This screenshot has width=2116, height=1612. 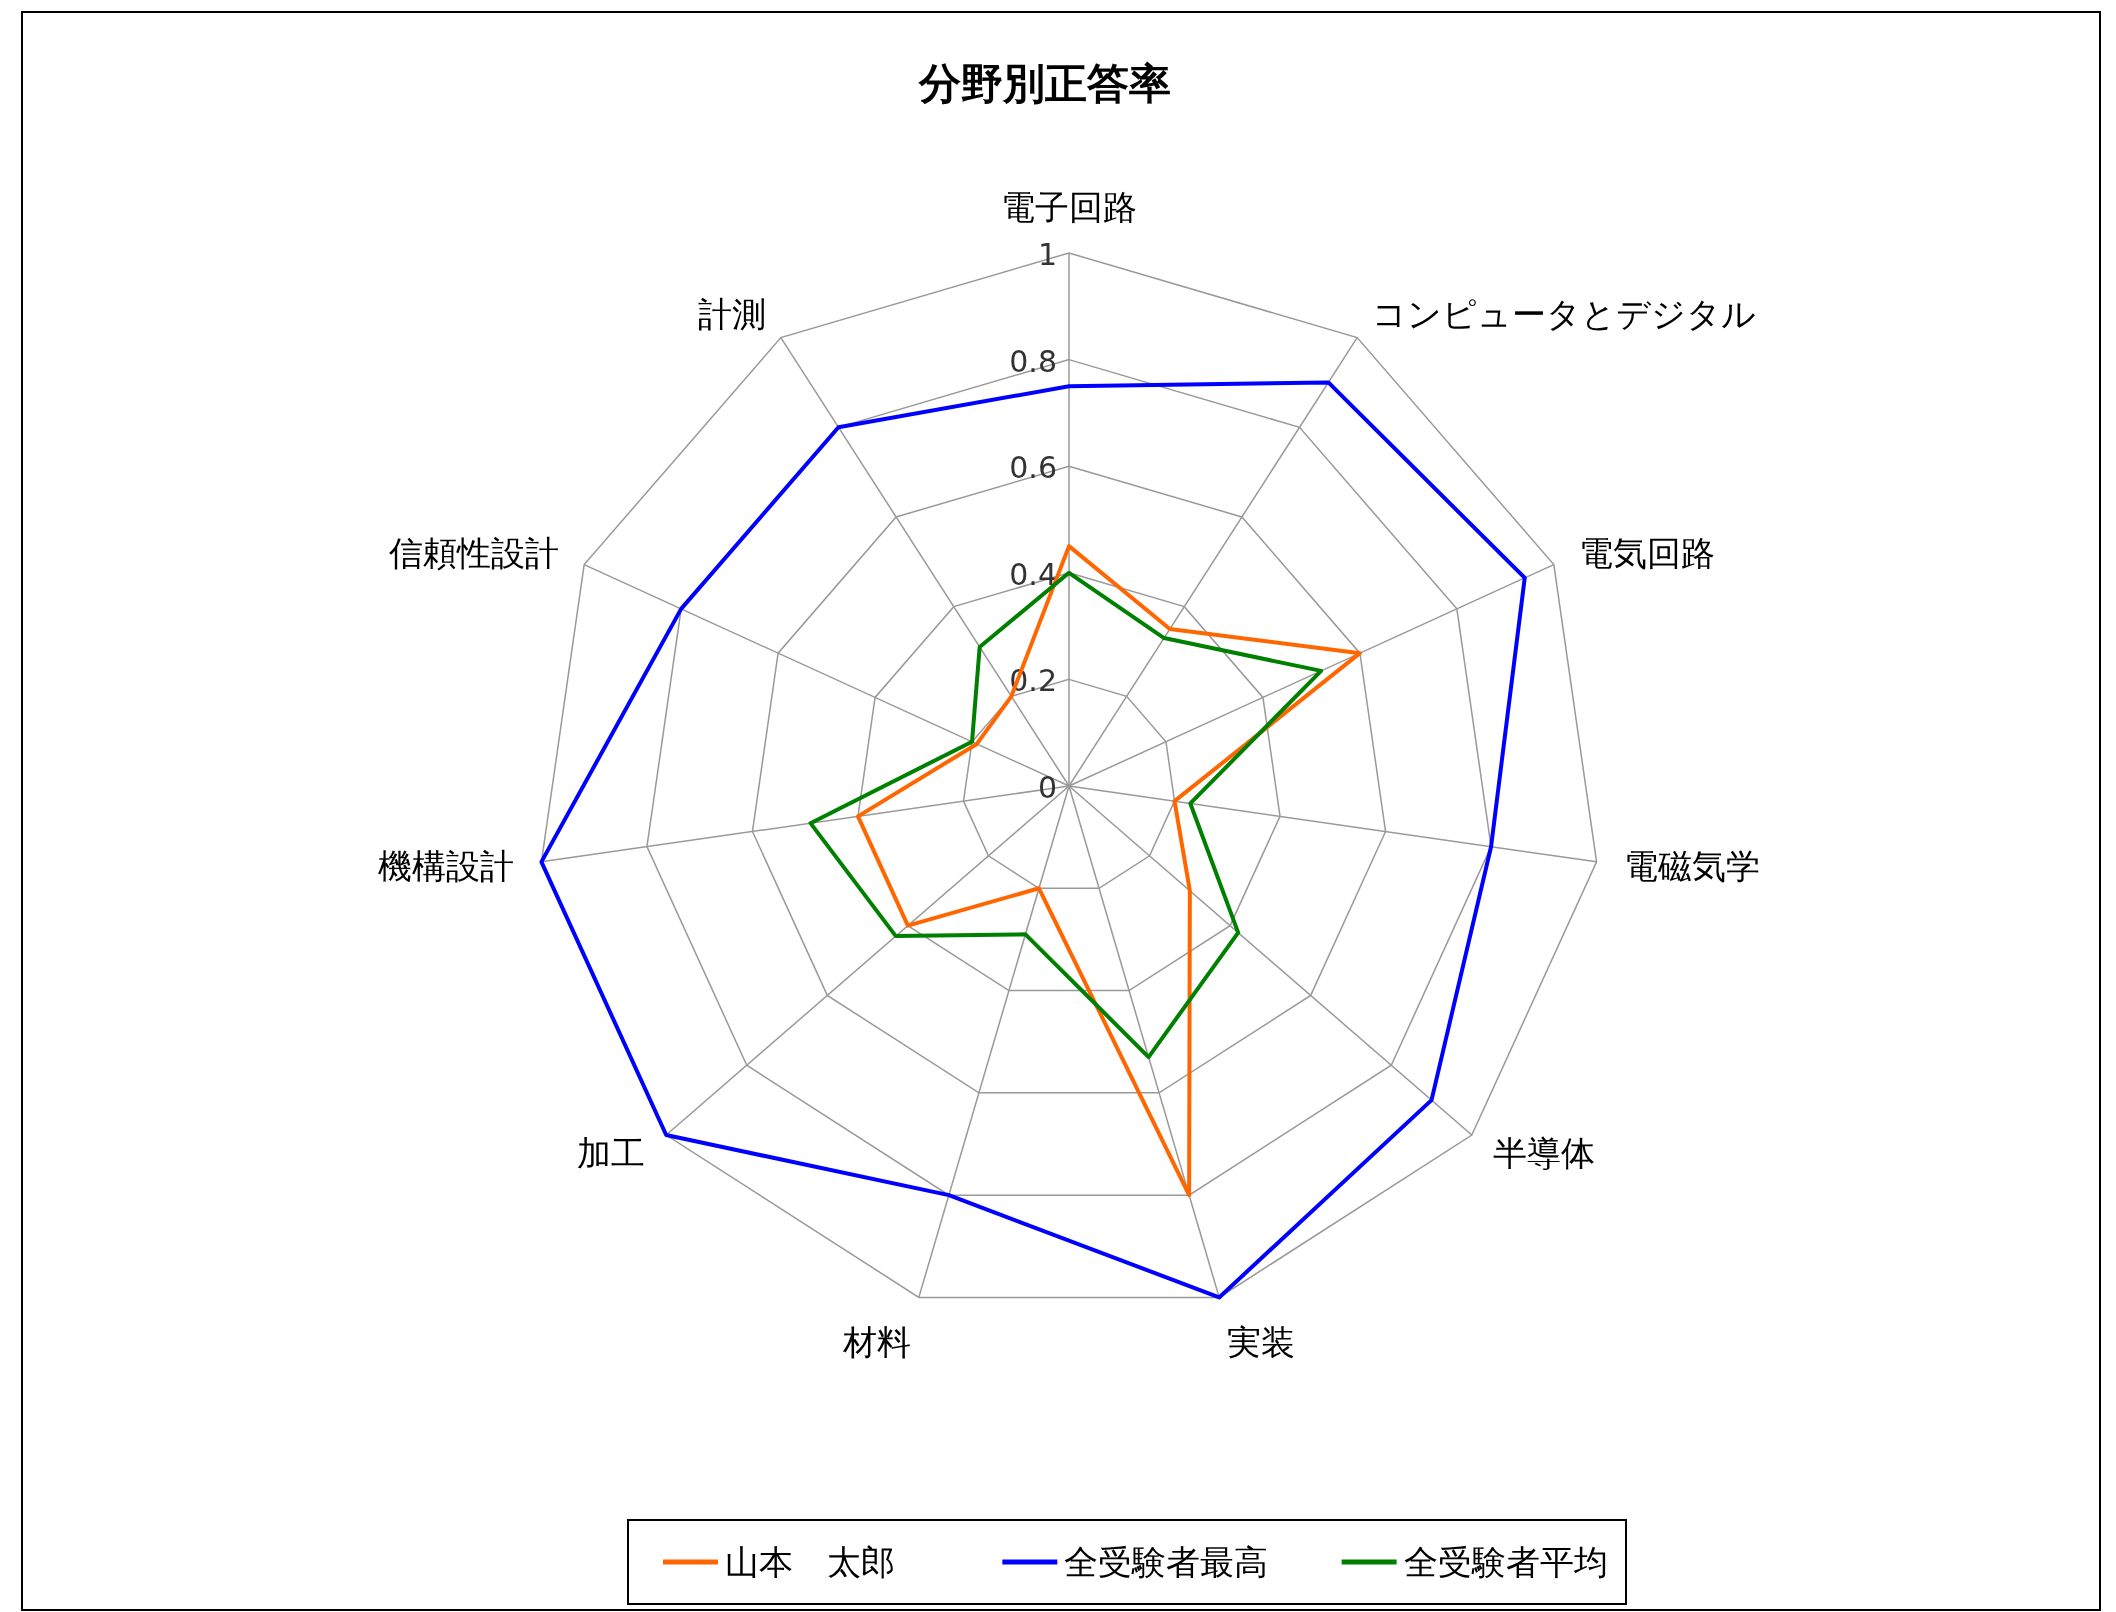 I want to click on legend-label: 全受験者最高, so click(x=1166, y=1562).